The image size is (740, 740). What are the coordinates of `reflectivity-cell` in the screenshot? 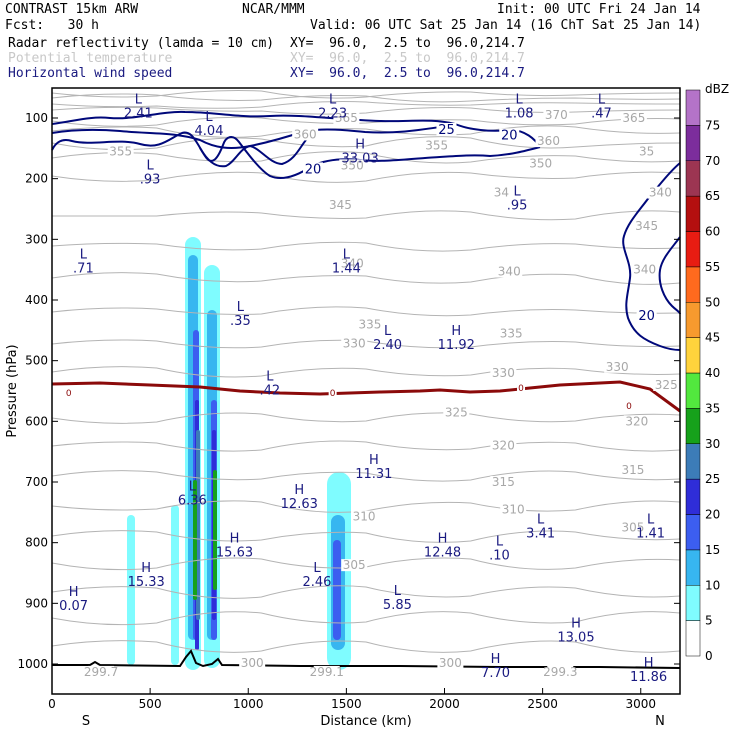 It's located at (215, 530).